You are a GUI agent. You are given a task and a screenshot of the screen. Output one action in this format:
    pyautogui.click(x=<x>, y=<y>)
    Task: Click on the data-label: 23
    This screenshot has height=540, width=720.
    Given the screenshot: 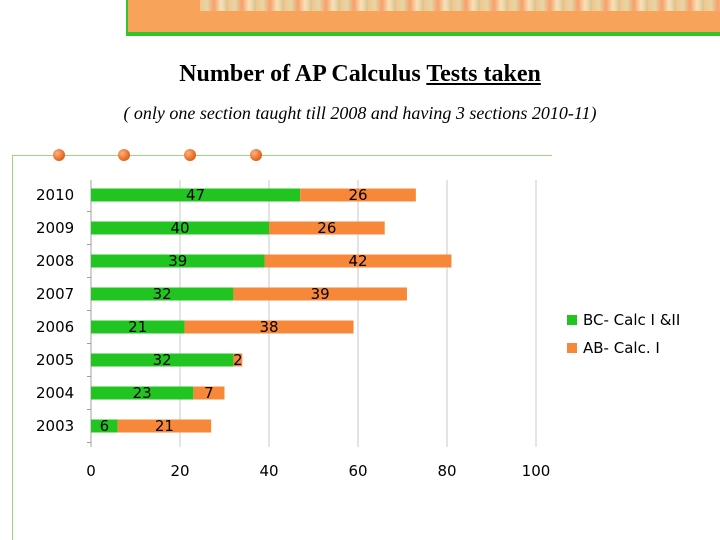 What is the action you would take?
    pyautogui.click(x=142, y=393)
    